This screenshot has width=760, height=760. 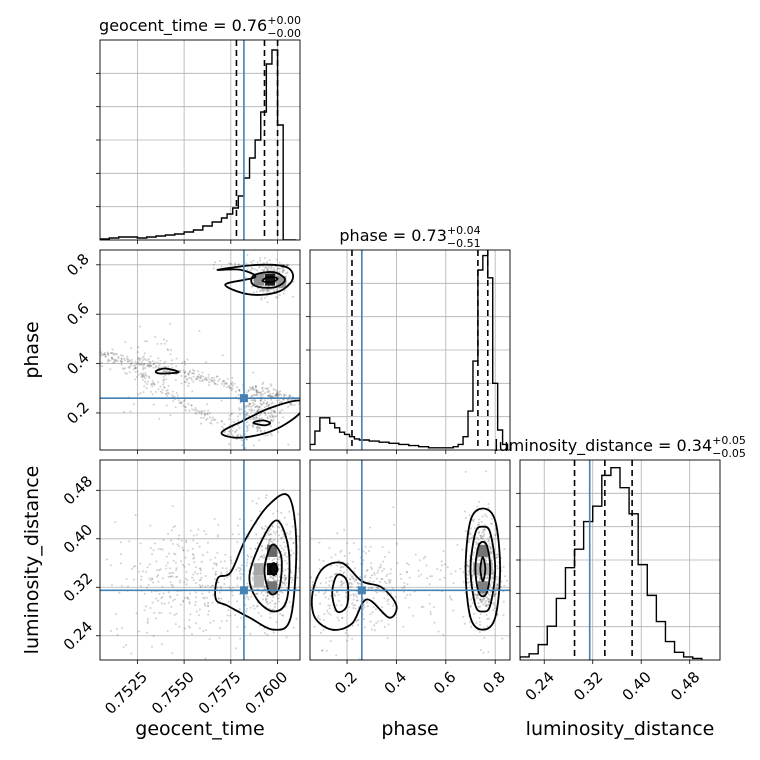 I want to click on x-tick-label: 0.8, so click(x=494, y=683).